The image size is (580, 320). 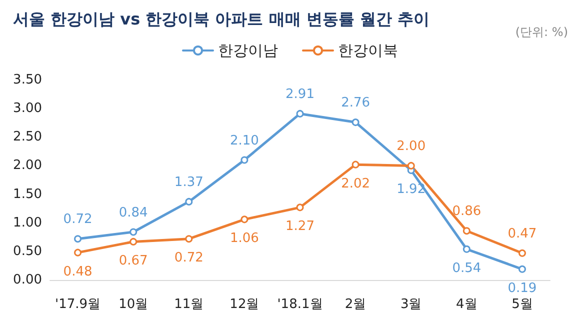 What do you see at coordinates (411, 304) in the screenshot?
I see `x-tick-label: 3월` at bounding box center [411, 304].